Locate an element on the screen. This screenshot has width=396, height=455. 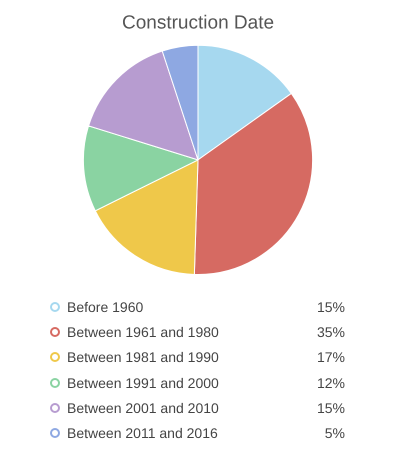
legend-label: Between 1991 and 2000 is located at coordinates (143, 382).